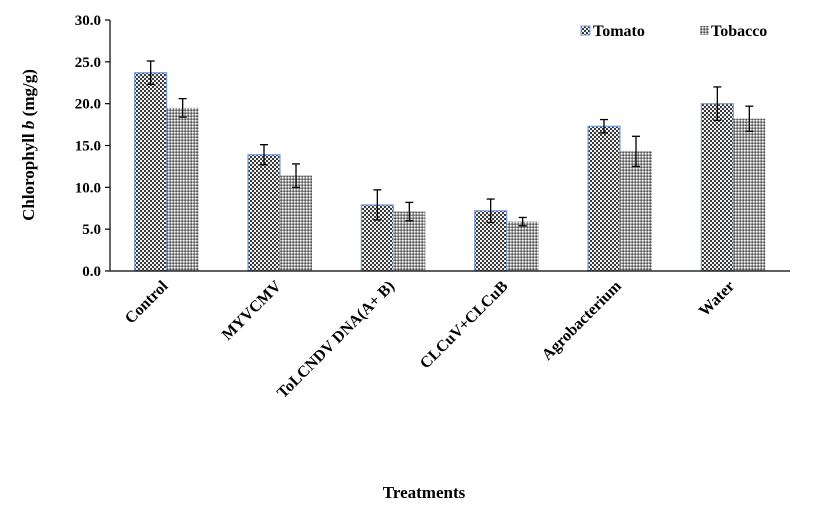 The height and width of the screenshot is (506, 818). Describe the element at coordinates (673, 31) in the screenshot. I see `legend: Tomato Tobacco` at that location.